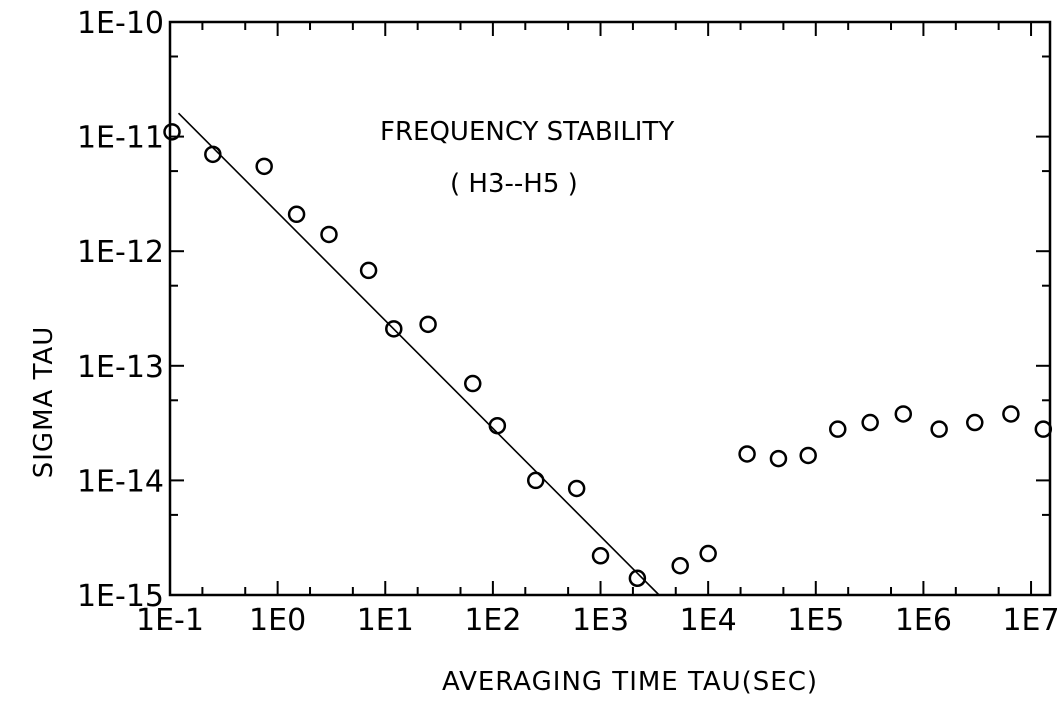 Image resolution: width=1058 pixels, height=709 pixels. I want to click on y-axis-title: SIGMA TAU, so click(44, 402).